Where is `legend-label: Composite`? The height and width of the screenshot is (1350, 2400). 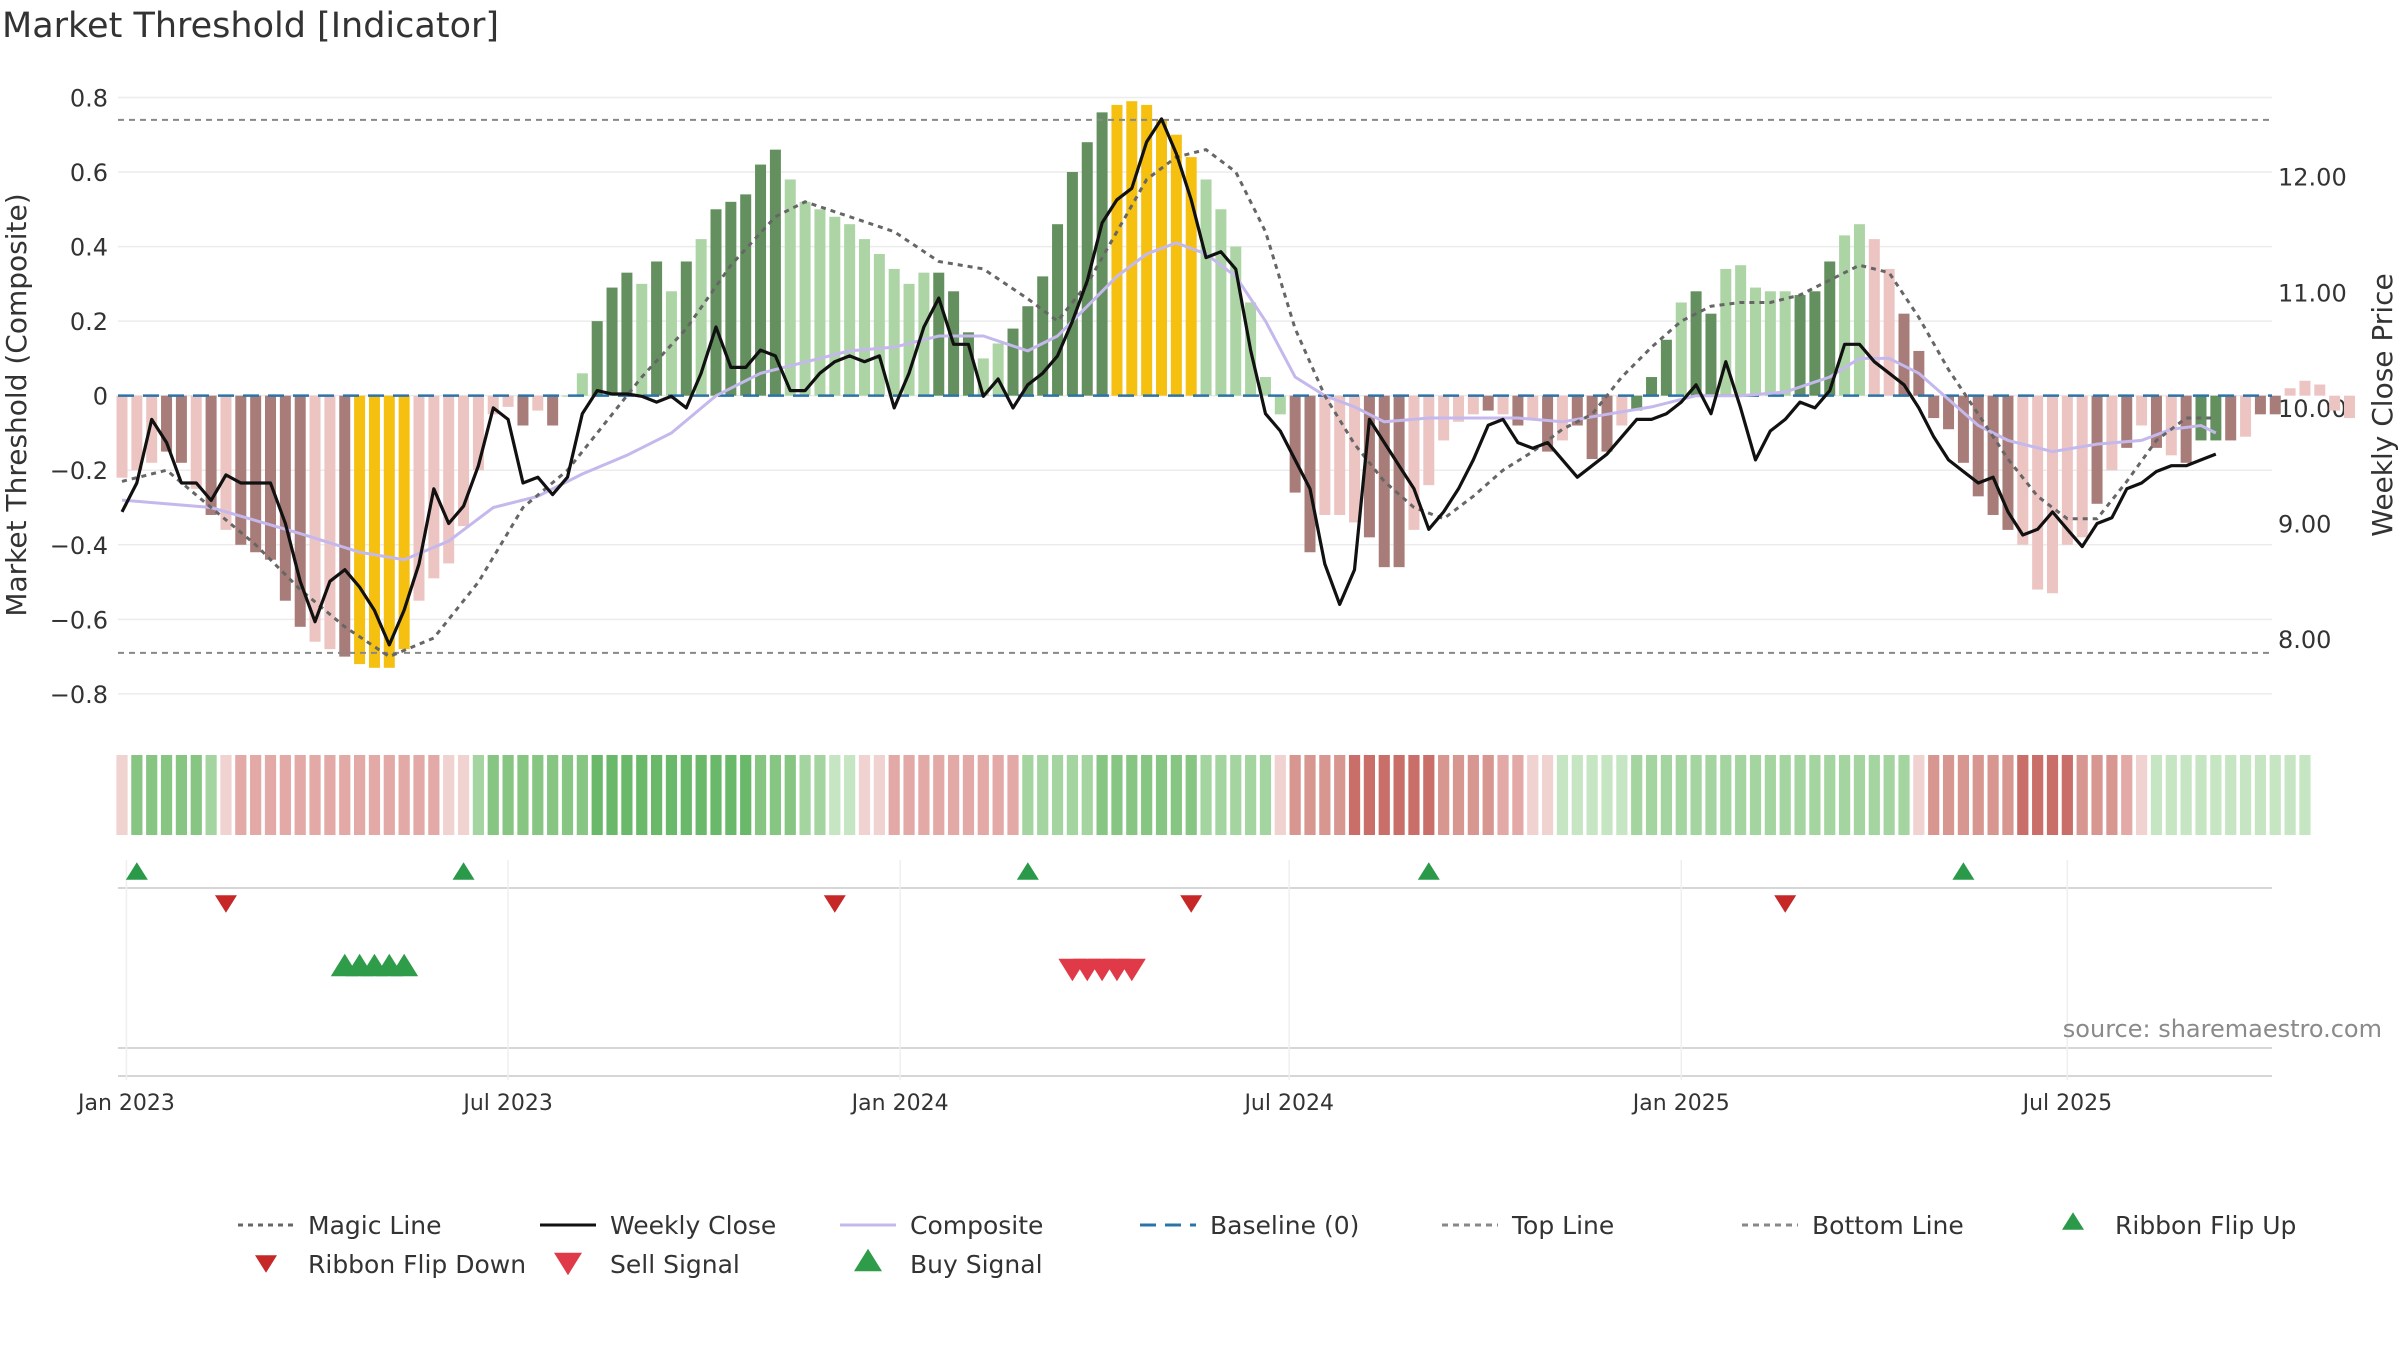
legend-label: Composite is located at coordinates (976, 1225).